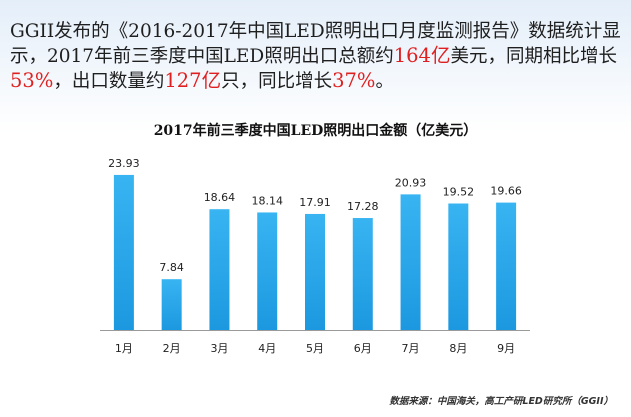  What do you see at coordinates (171, 267) in the screenshot?
I see `bar-value-label-2: 7.84` at bounding box center [171, 267].